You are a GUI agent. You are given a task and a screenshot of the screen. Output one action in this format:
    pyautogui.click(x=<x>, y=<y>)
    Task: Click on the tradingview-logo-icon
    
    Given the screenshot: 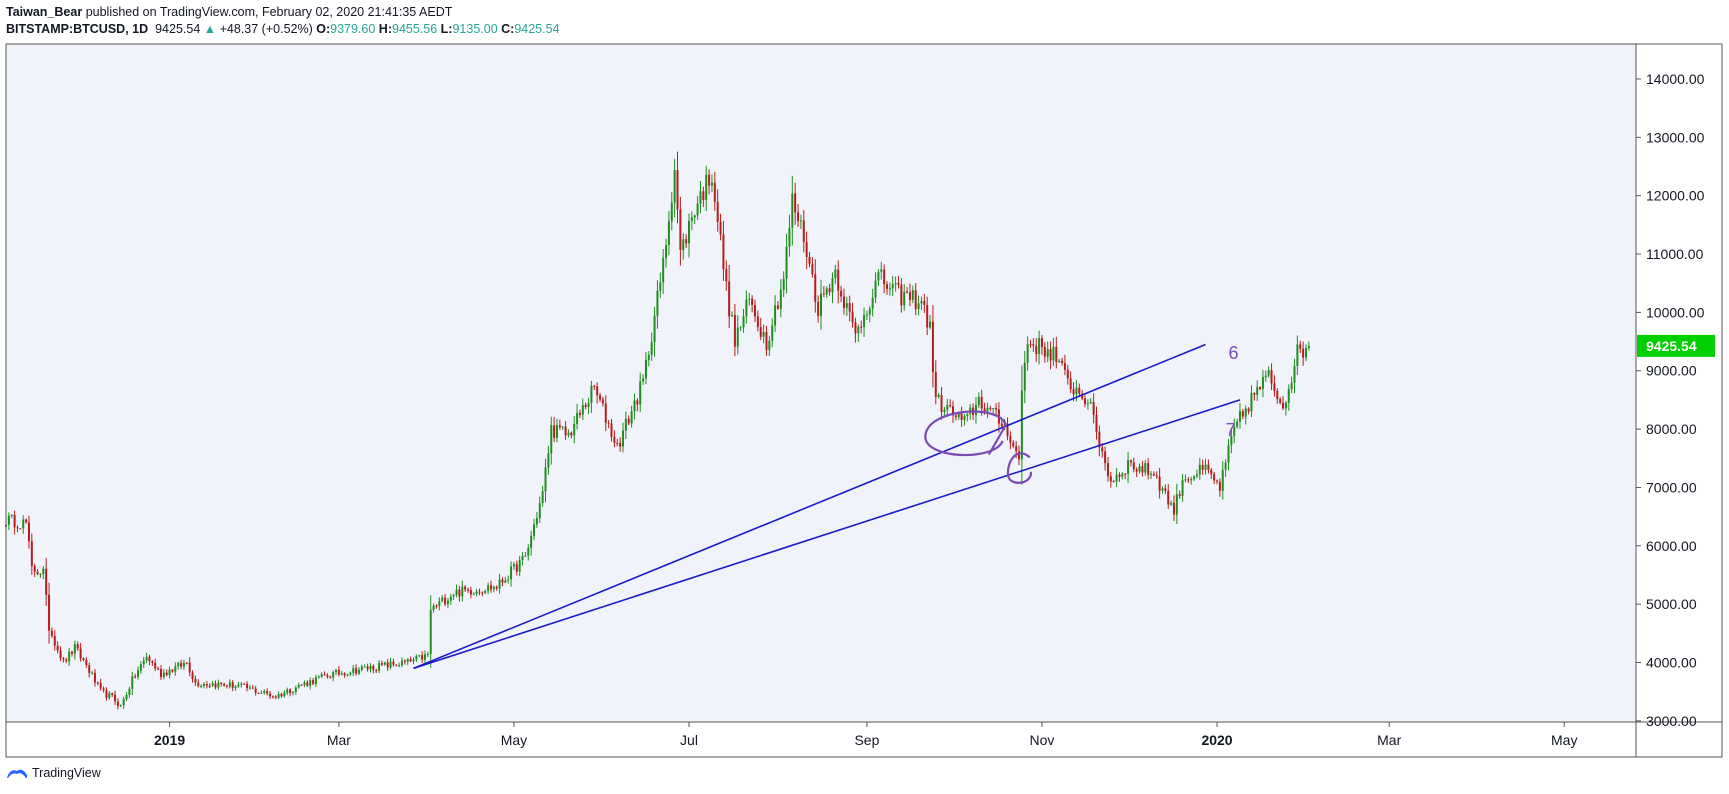 What is the action you would take?
    pyautogui.click(x=17, y=773)
    